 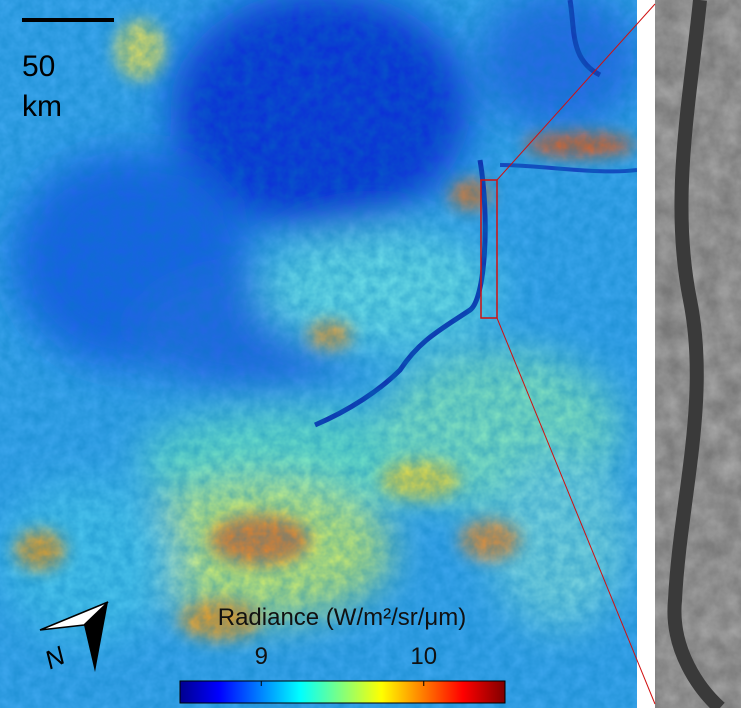 What do you see at coordinates (489, 249) in the screenshot?
I see `zoom-box` at bounding box center [489, 249].